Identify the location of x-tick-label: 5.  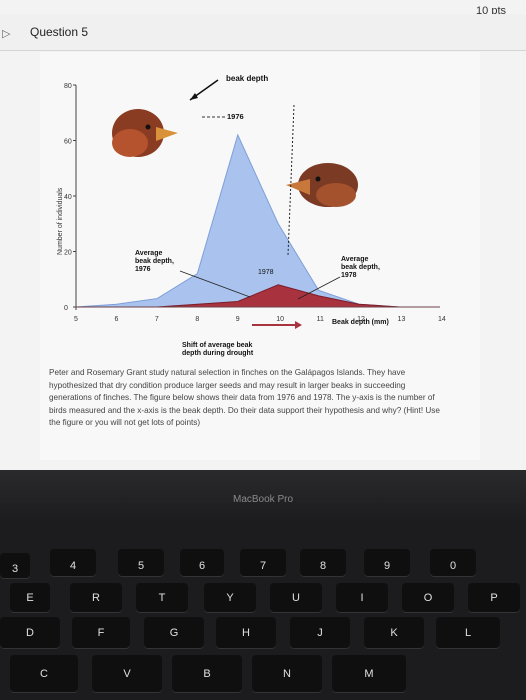
(76, 319).